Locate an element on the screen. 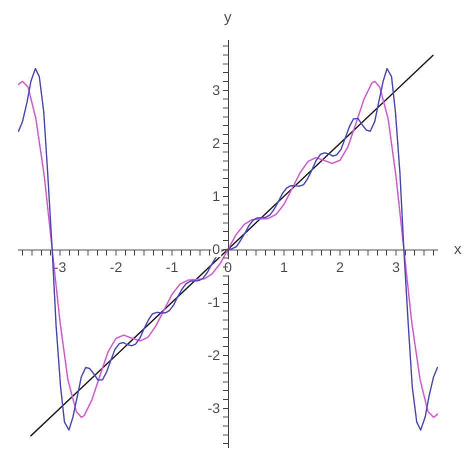 This screenshot has width=475, height=455. x-tick-label: 3 is located at coordinates (396, 267).